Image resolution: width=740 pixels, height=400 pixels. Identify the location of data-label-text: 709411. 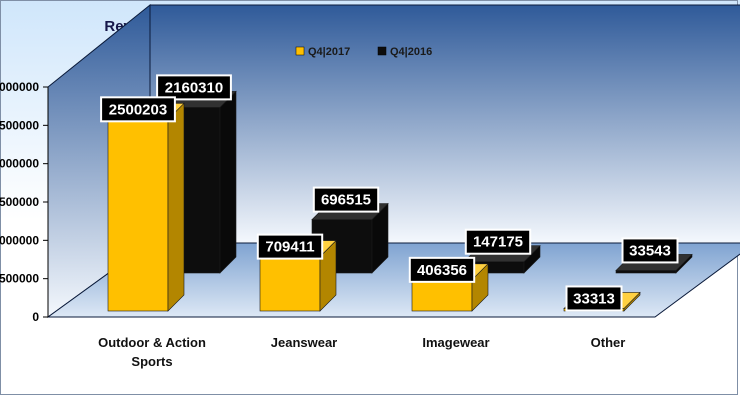
(289, 247).